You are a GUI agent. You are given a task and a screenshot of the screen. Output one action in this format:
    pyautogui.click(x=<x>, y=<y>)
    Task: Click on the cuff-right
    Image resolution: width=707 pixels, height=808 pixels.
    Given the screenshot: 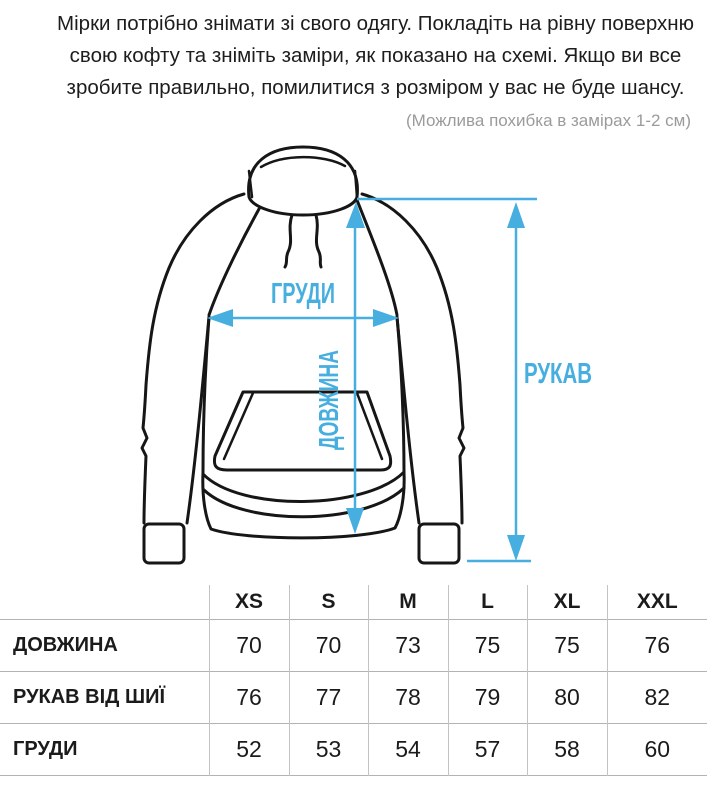 What is the action you would take?
    pyautogui.click(x=439, y=543)
    